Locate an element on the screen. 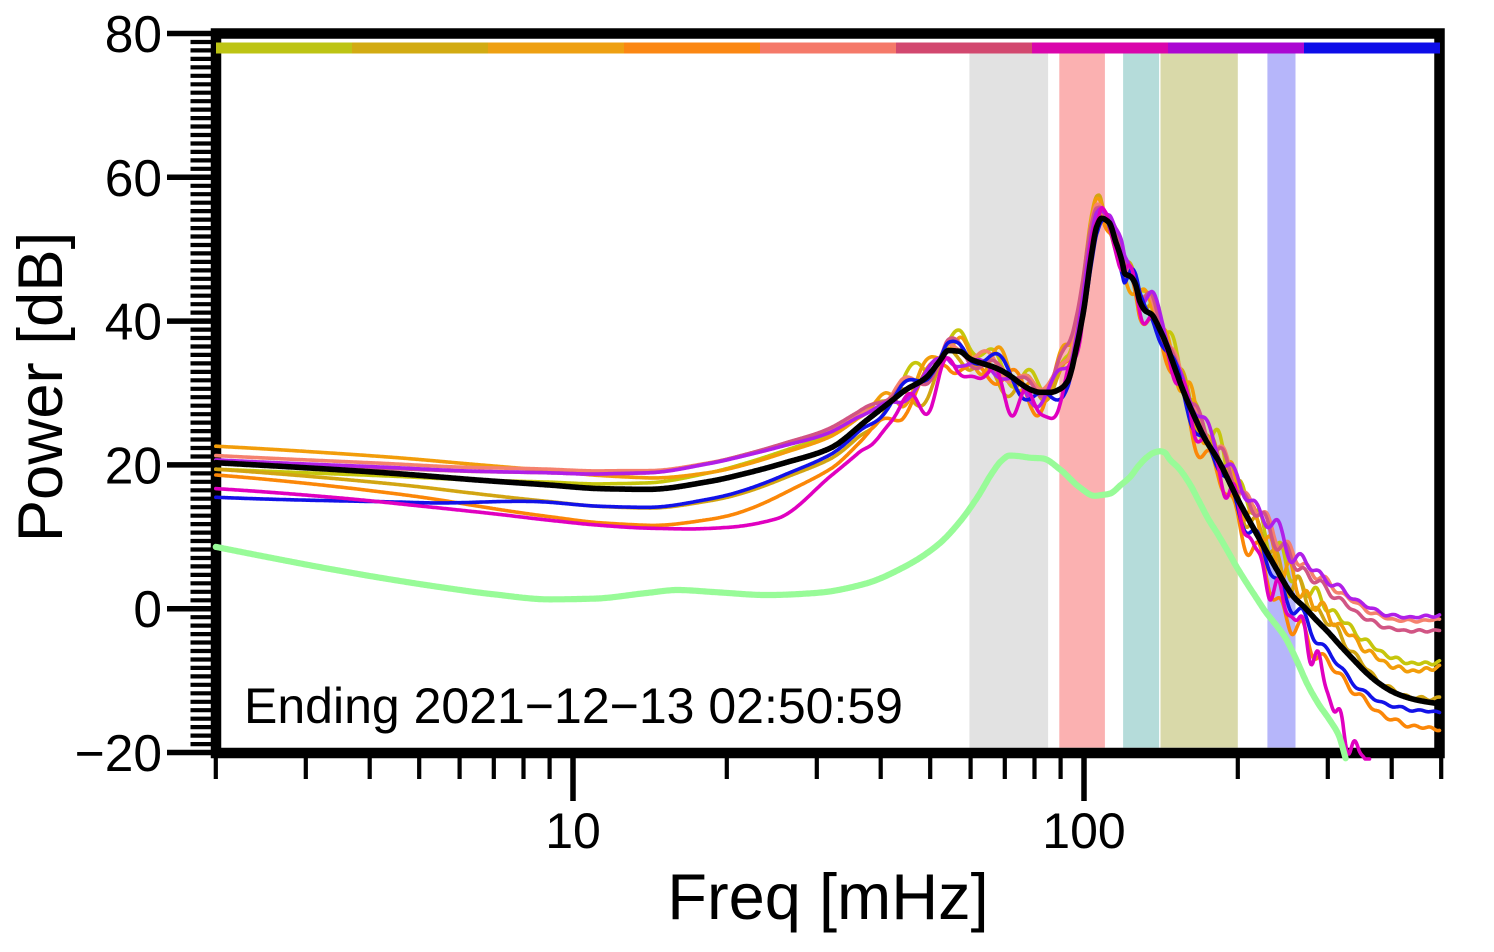 This screenshot has height=952, width=1494. svg-text: 100 is located at coordinates (1083, 831).